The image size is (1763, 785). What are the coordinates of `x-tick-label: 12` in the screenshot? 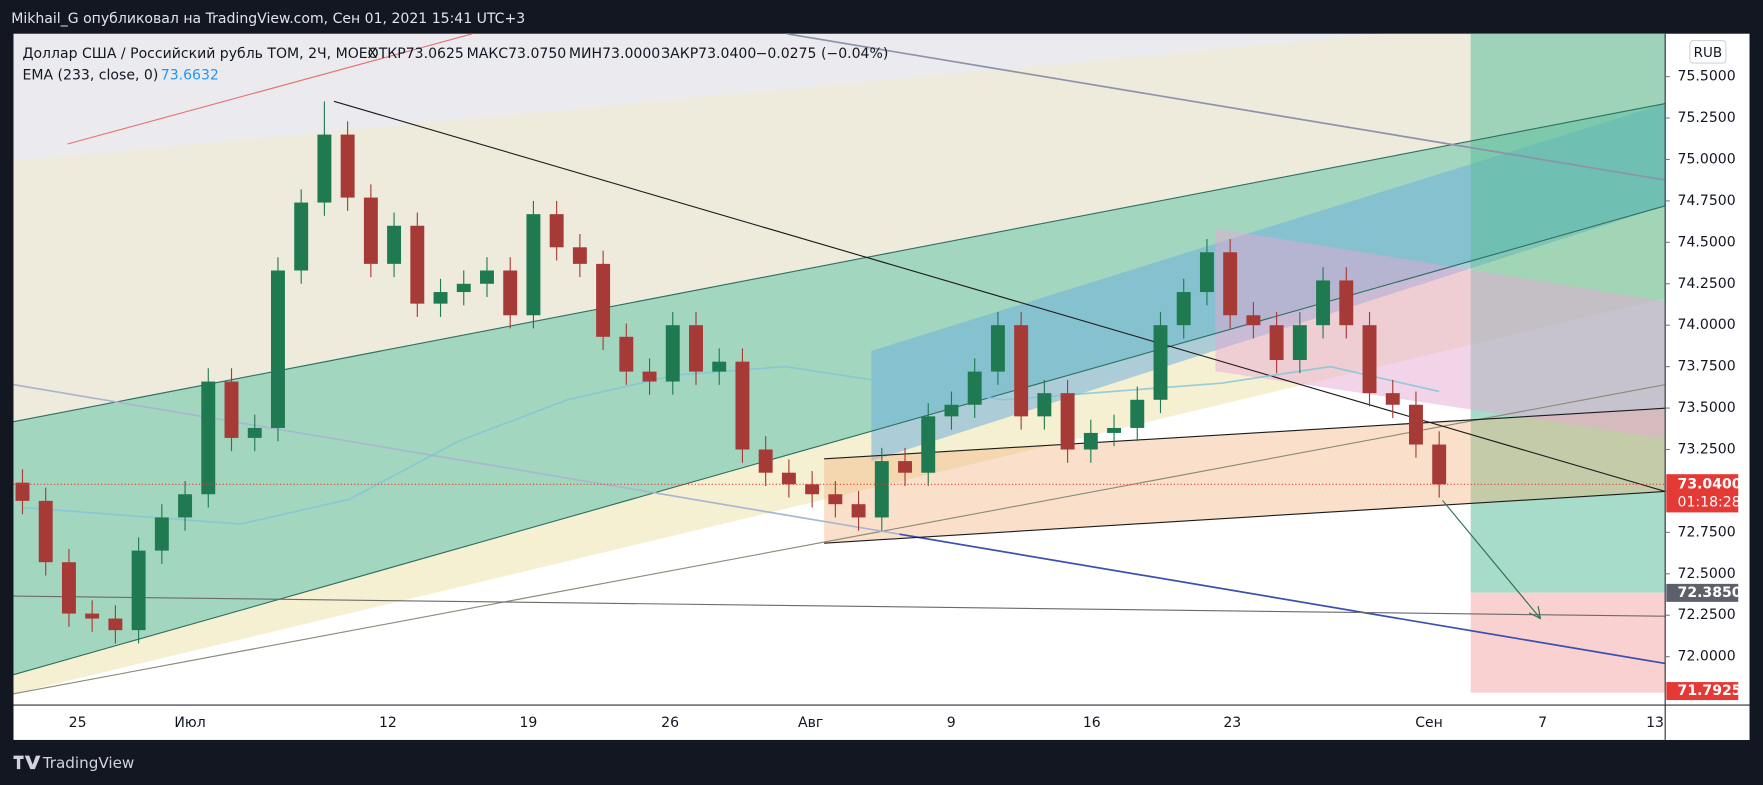 It's located at (388, 723).